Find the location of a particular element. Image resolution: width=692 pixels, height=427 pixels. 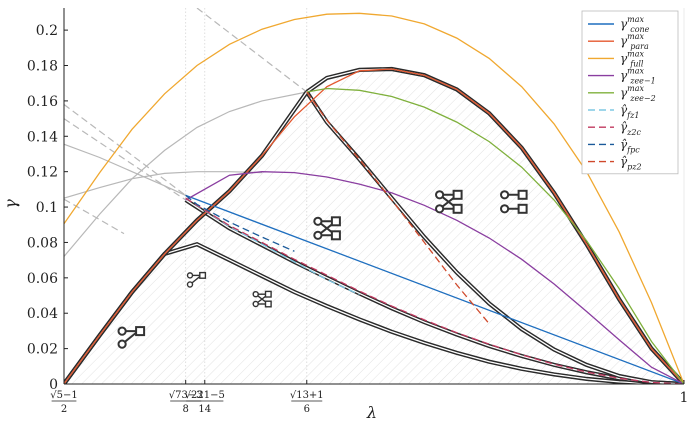

y-tick-label: 0.08 is located at coordinates (42, 243).